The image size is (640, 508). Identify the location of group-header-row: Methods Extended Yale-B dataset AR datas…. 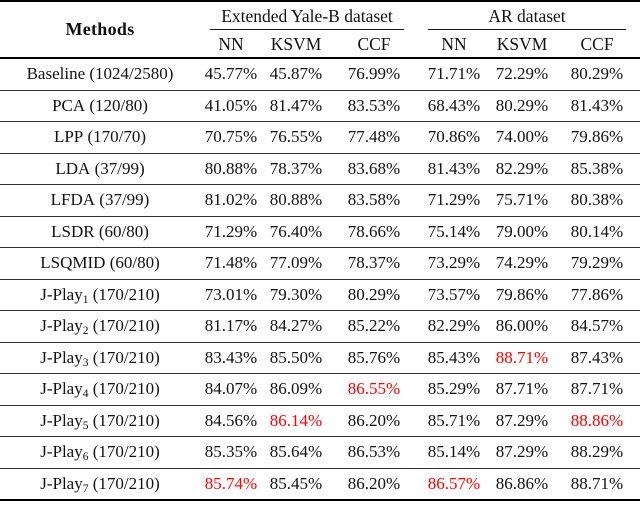
(320, 30).